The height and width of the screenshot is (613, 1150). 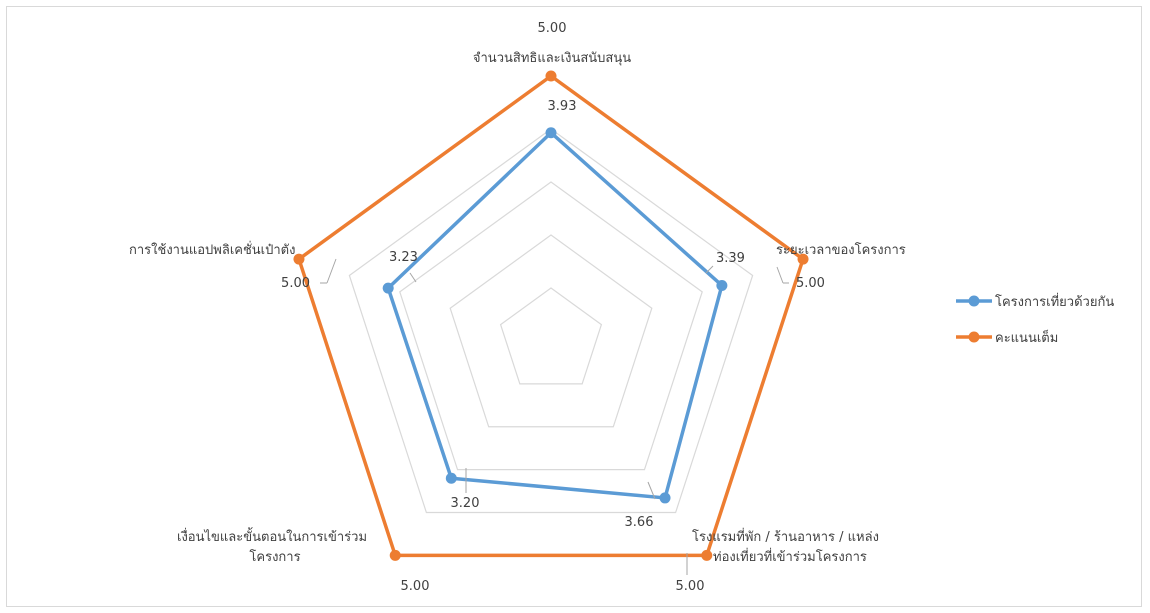 I want to click on series-value-label-0: 3.93, so click(x=562, y=106).